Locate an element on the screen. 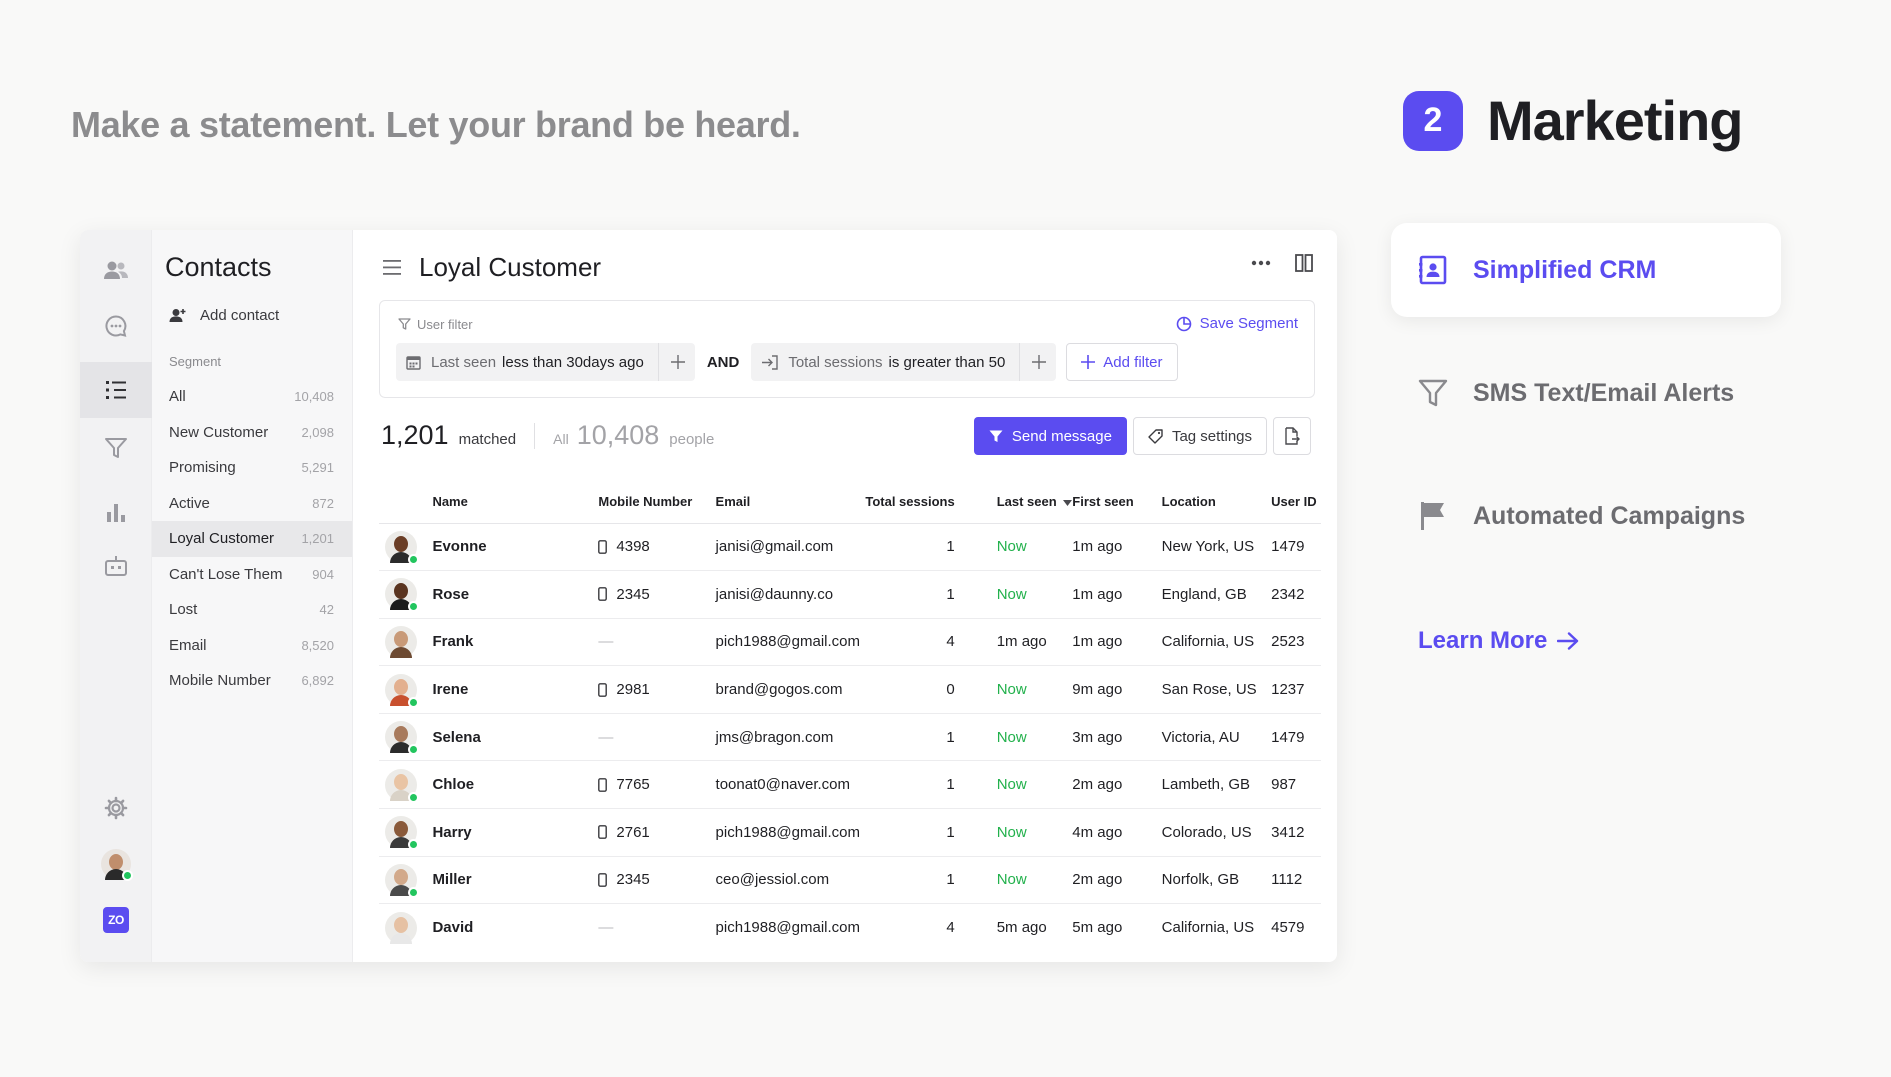 This screenshot has height=1077, width=1891. segment-item: Can't Lose Them 904 is located at coordinates (252, 575).